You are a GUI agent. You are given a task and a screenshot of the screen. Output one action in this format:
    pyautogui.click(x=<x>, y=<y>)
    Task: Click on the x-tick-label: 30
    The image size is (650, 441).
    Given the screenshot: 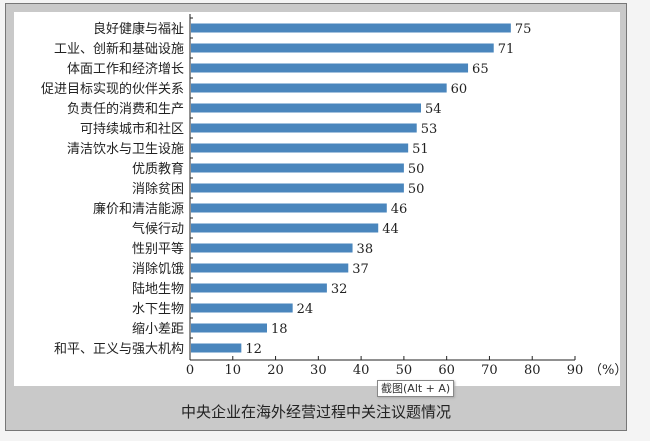 What is the action you would take?
    pyautogui.click(x=318, y=370)
    